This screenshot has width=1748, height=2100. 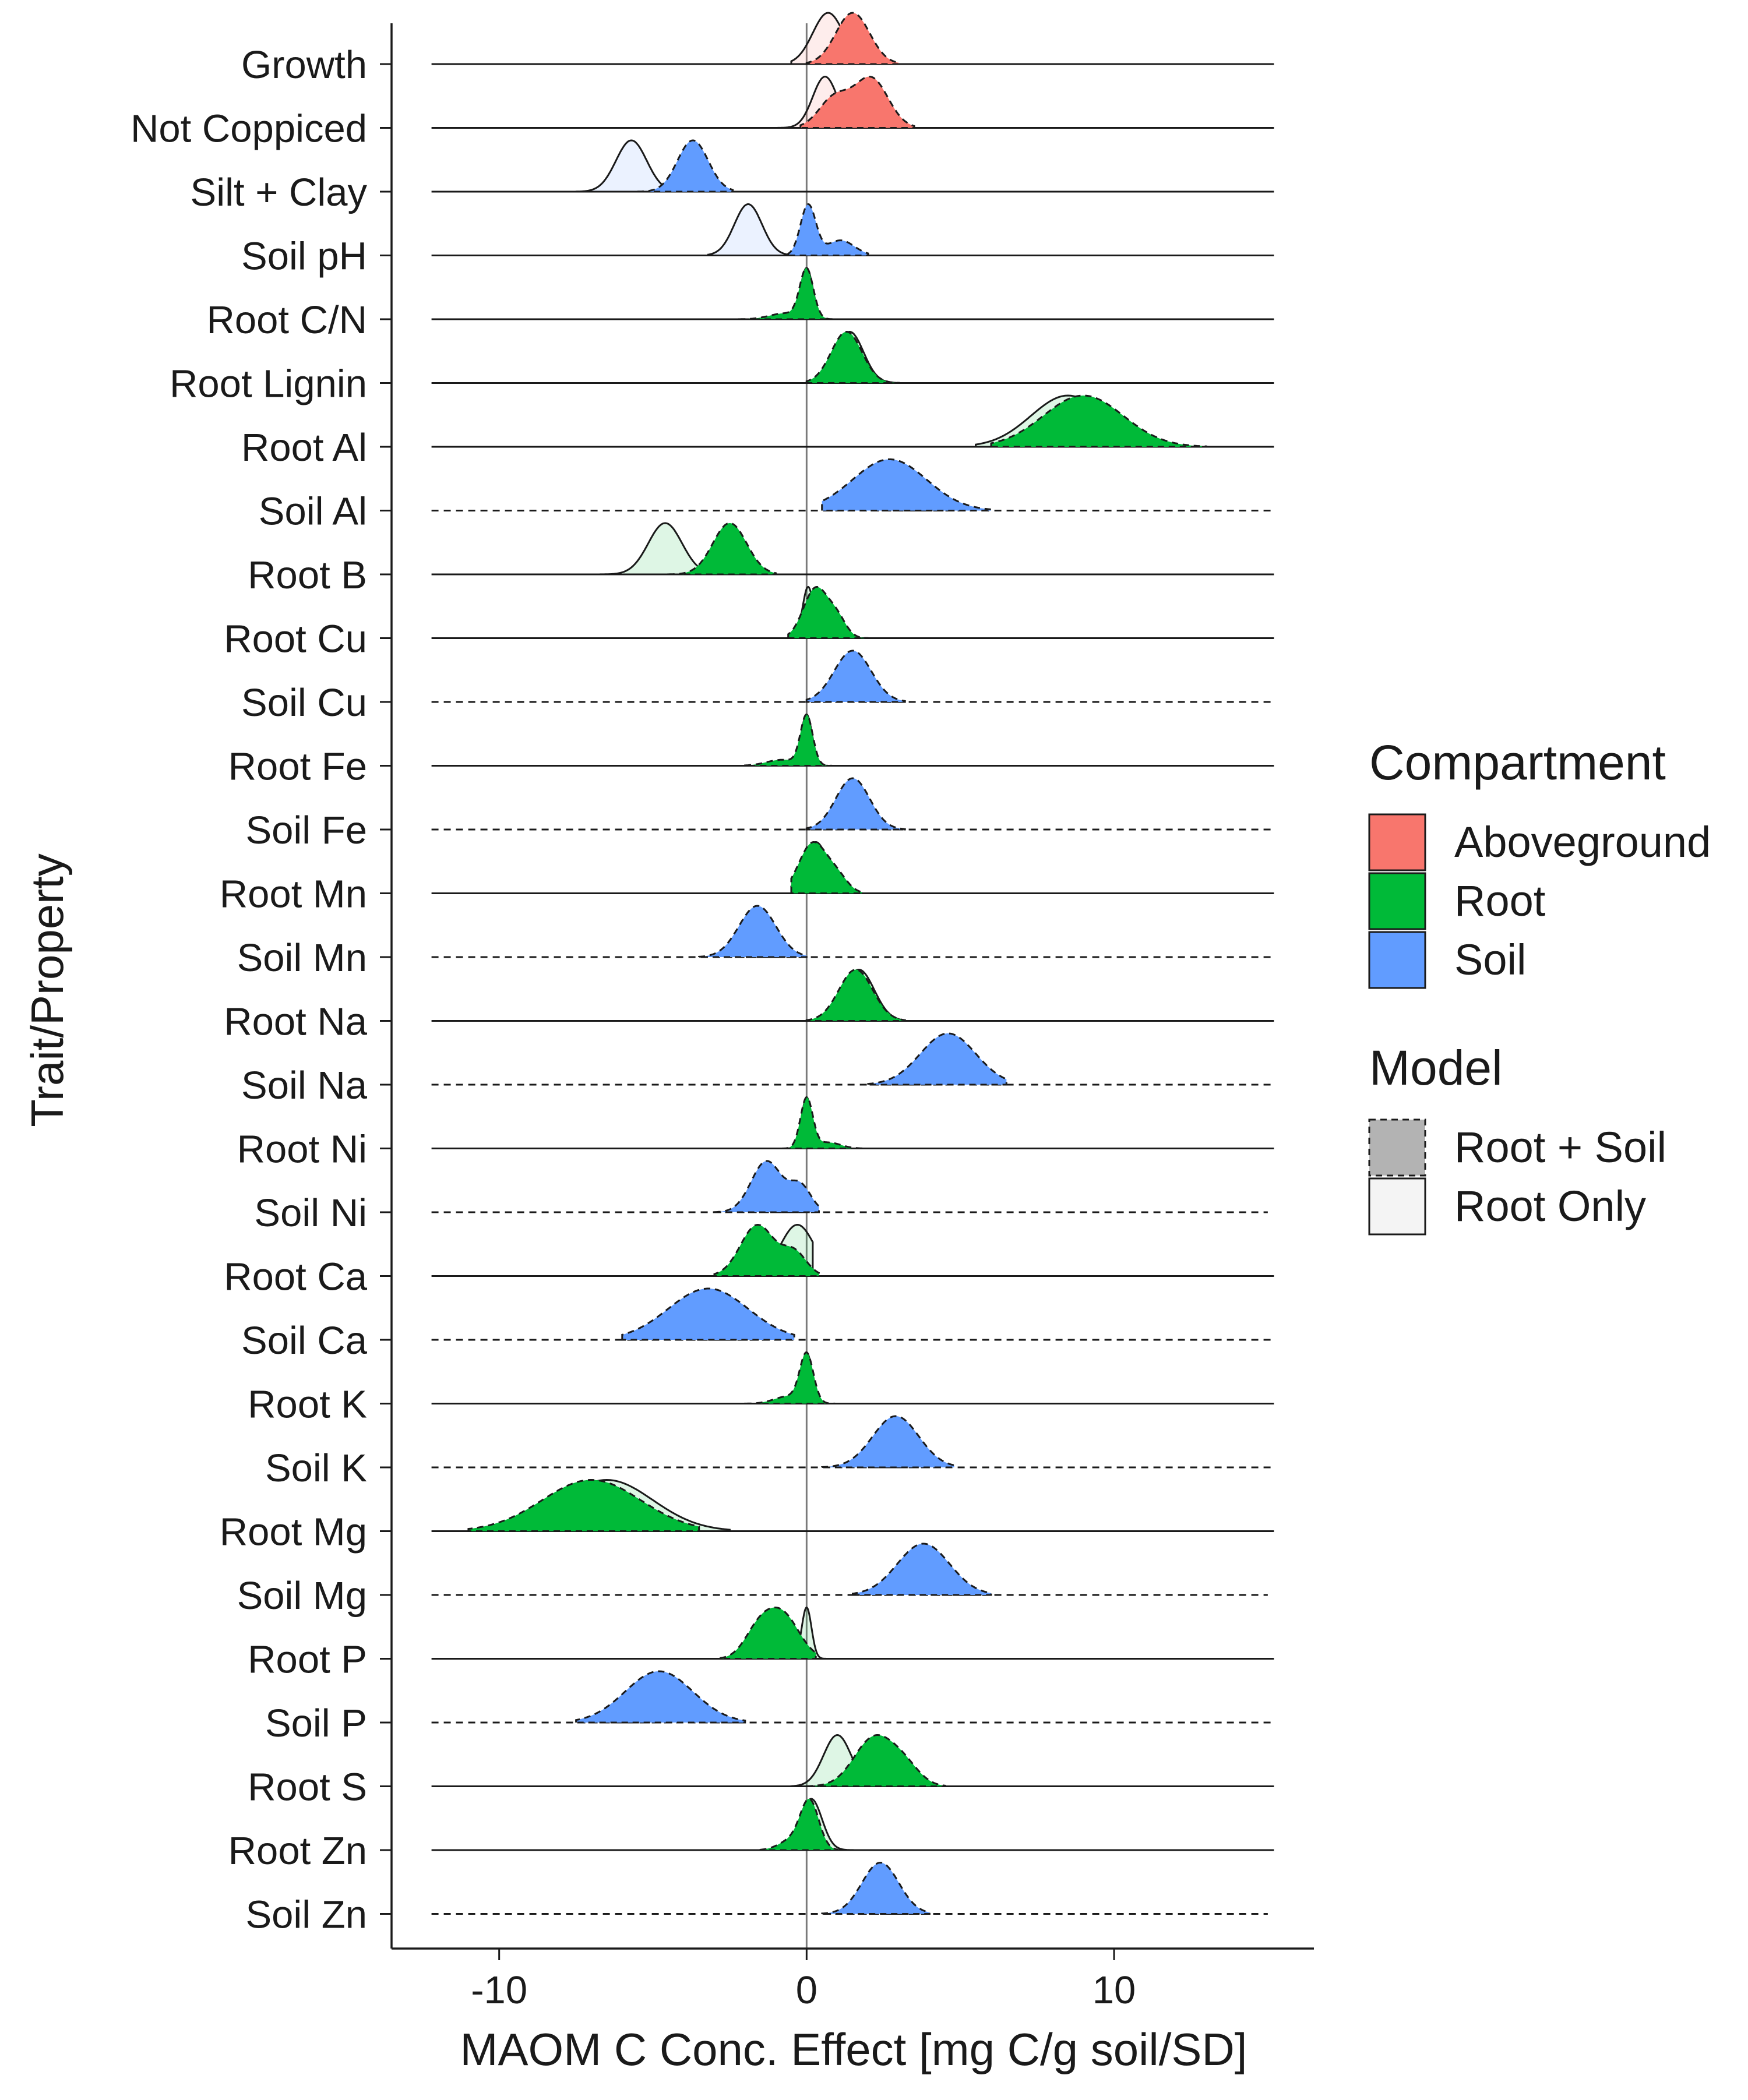 What do you see at coordinates (499, 1990) in the screenshot?
I see `x-tick-label: -10` at bounding box center [499, 1990].